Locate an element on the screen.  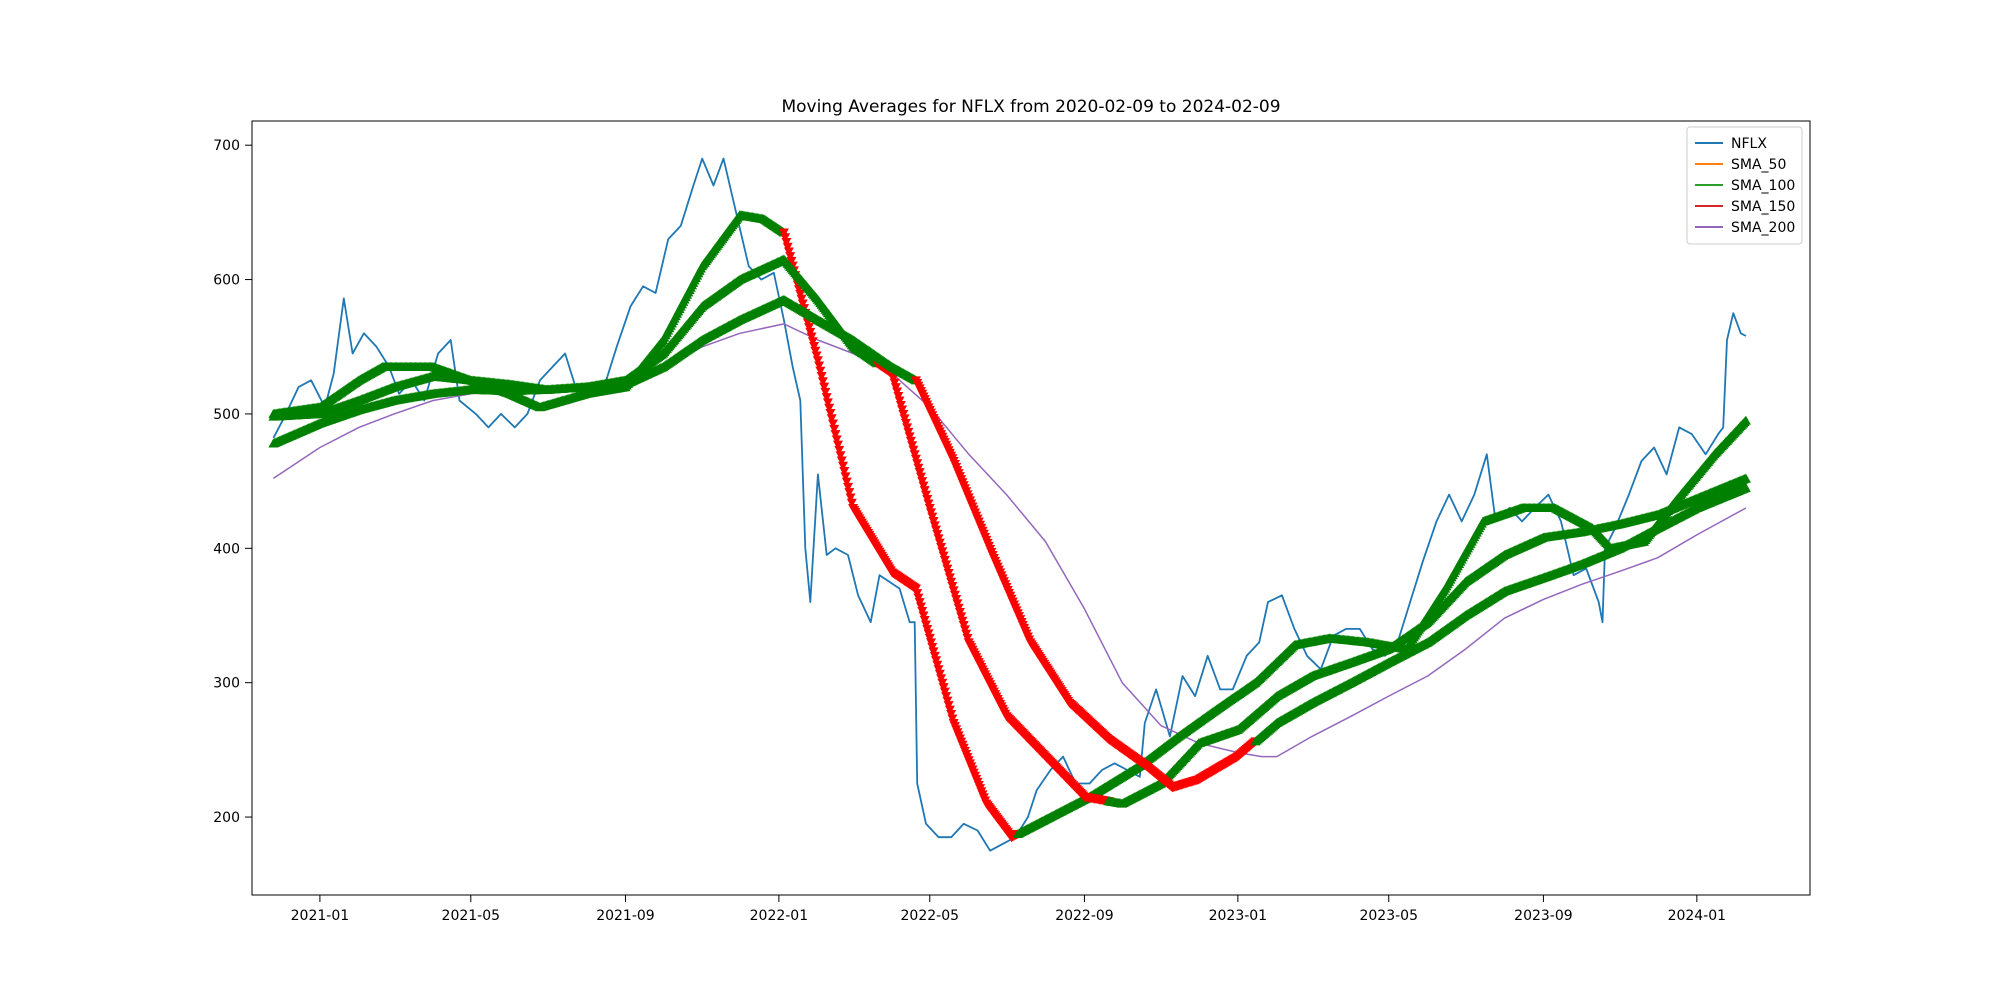
x-tick-label: 2023-05 is located at coordinates (1388, 916).